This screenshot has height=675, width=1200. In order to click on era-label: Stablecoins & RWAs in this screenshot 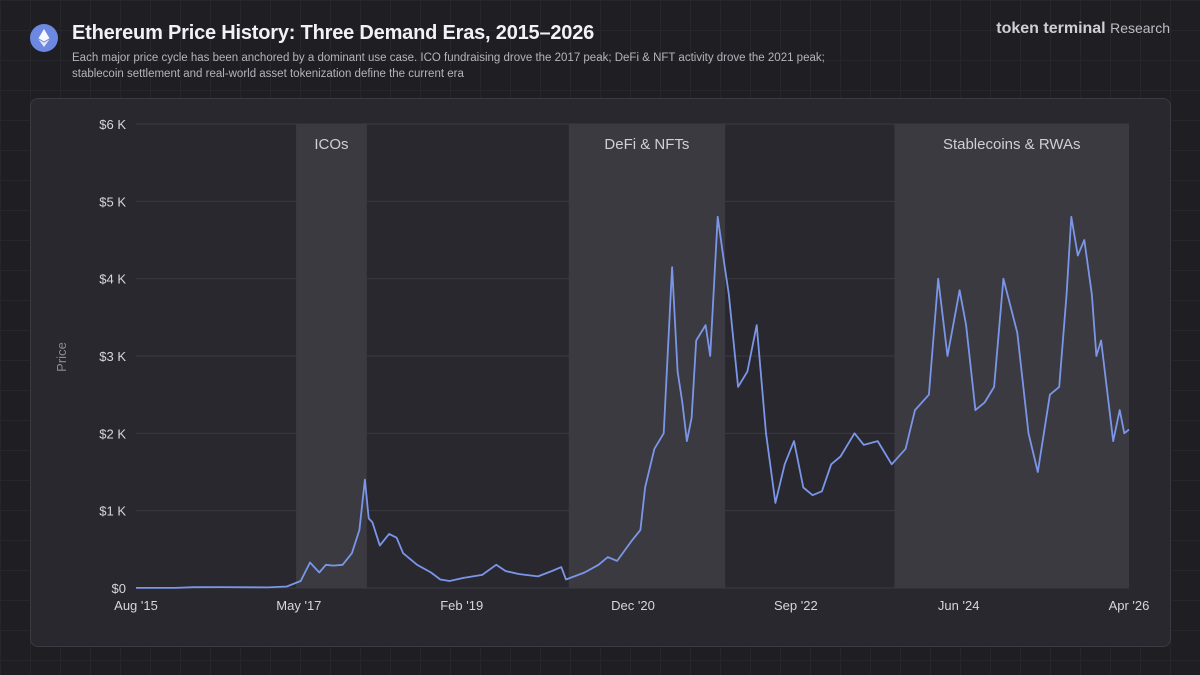, I will do `click(1012, 144)`.